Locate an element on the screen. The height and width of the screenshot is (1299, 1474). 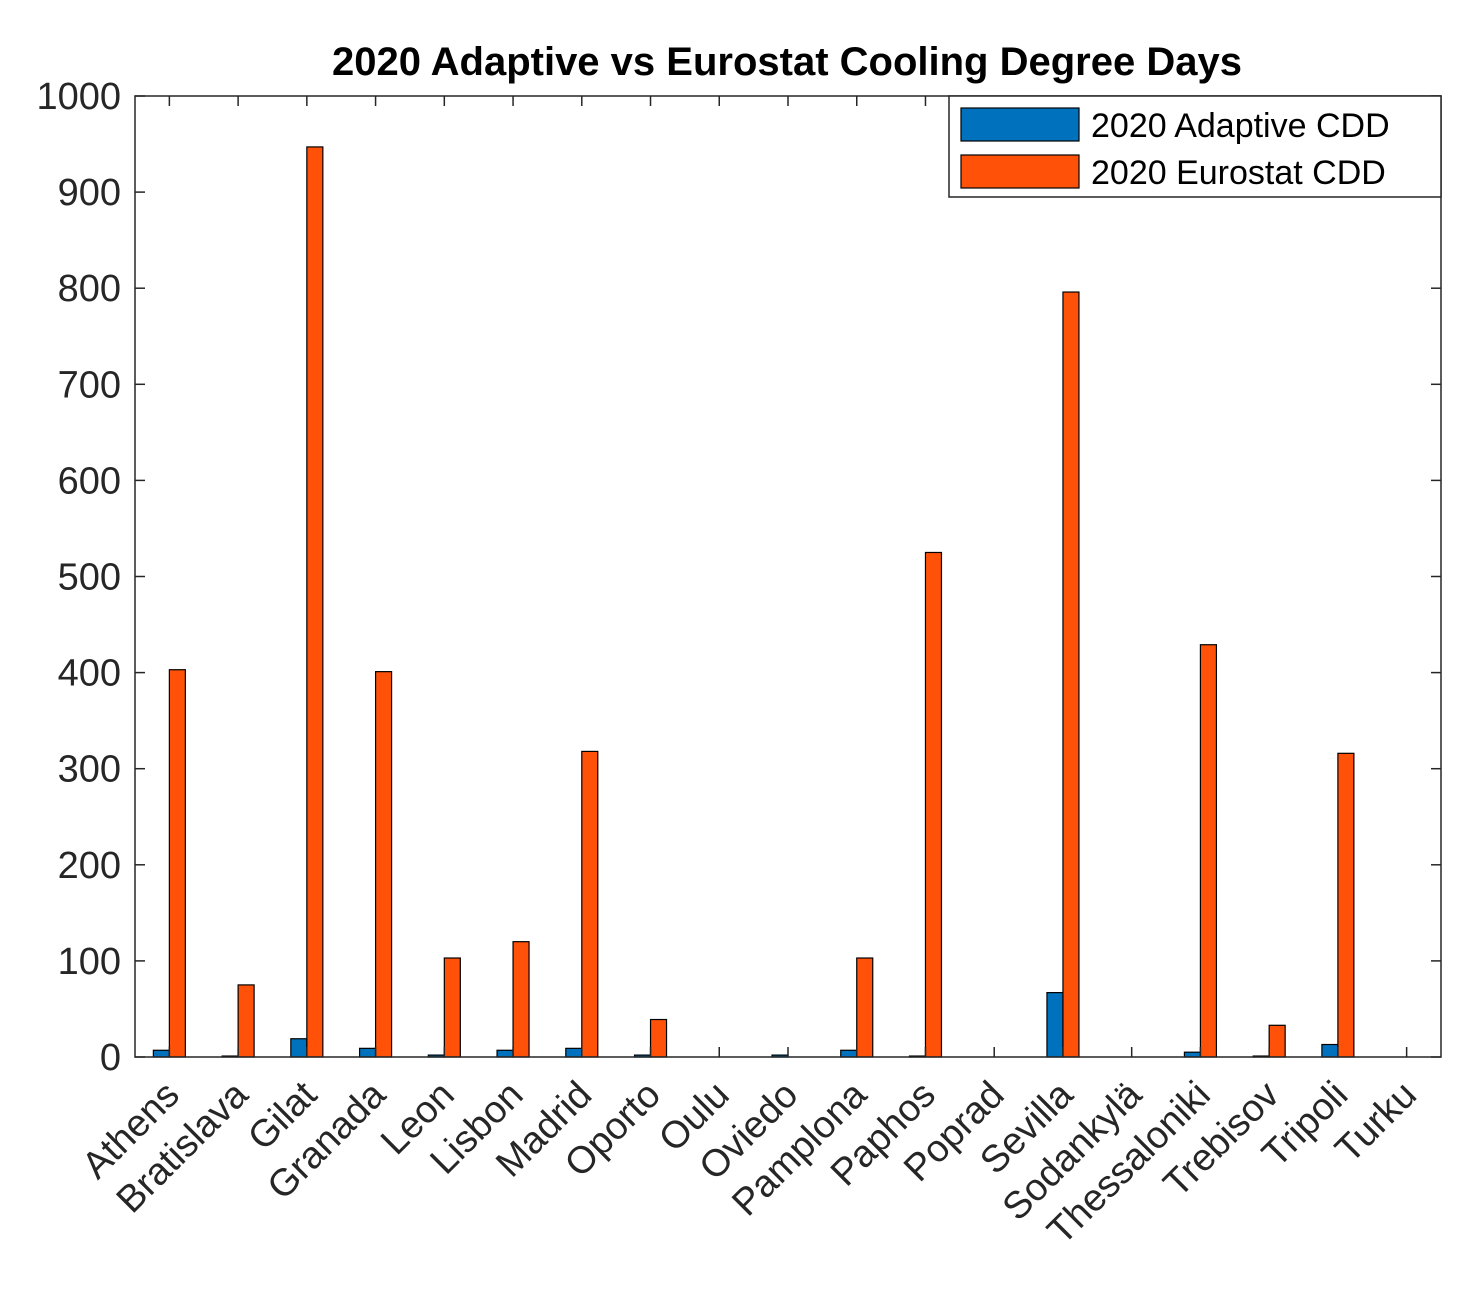
y-tick-label-2: 200 is located at coordinates (89, 866).